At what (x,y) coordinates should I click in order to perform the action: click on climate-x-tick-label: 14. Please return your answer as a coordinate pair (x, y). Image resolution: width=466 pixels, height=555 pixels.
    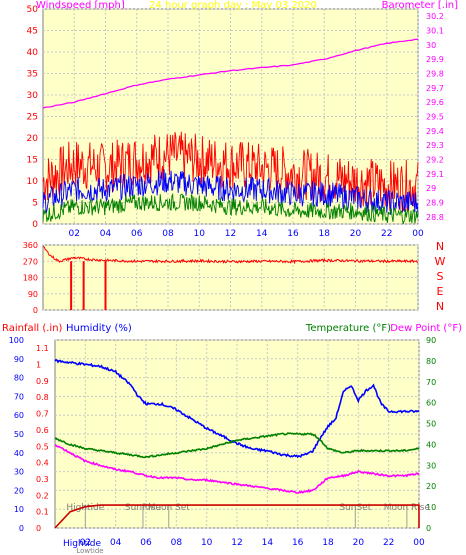
    Looking at the image, I should click on (268, 543).